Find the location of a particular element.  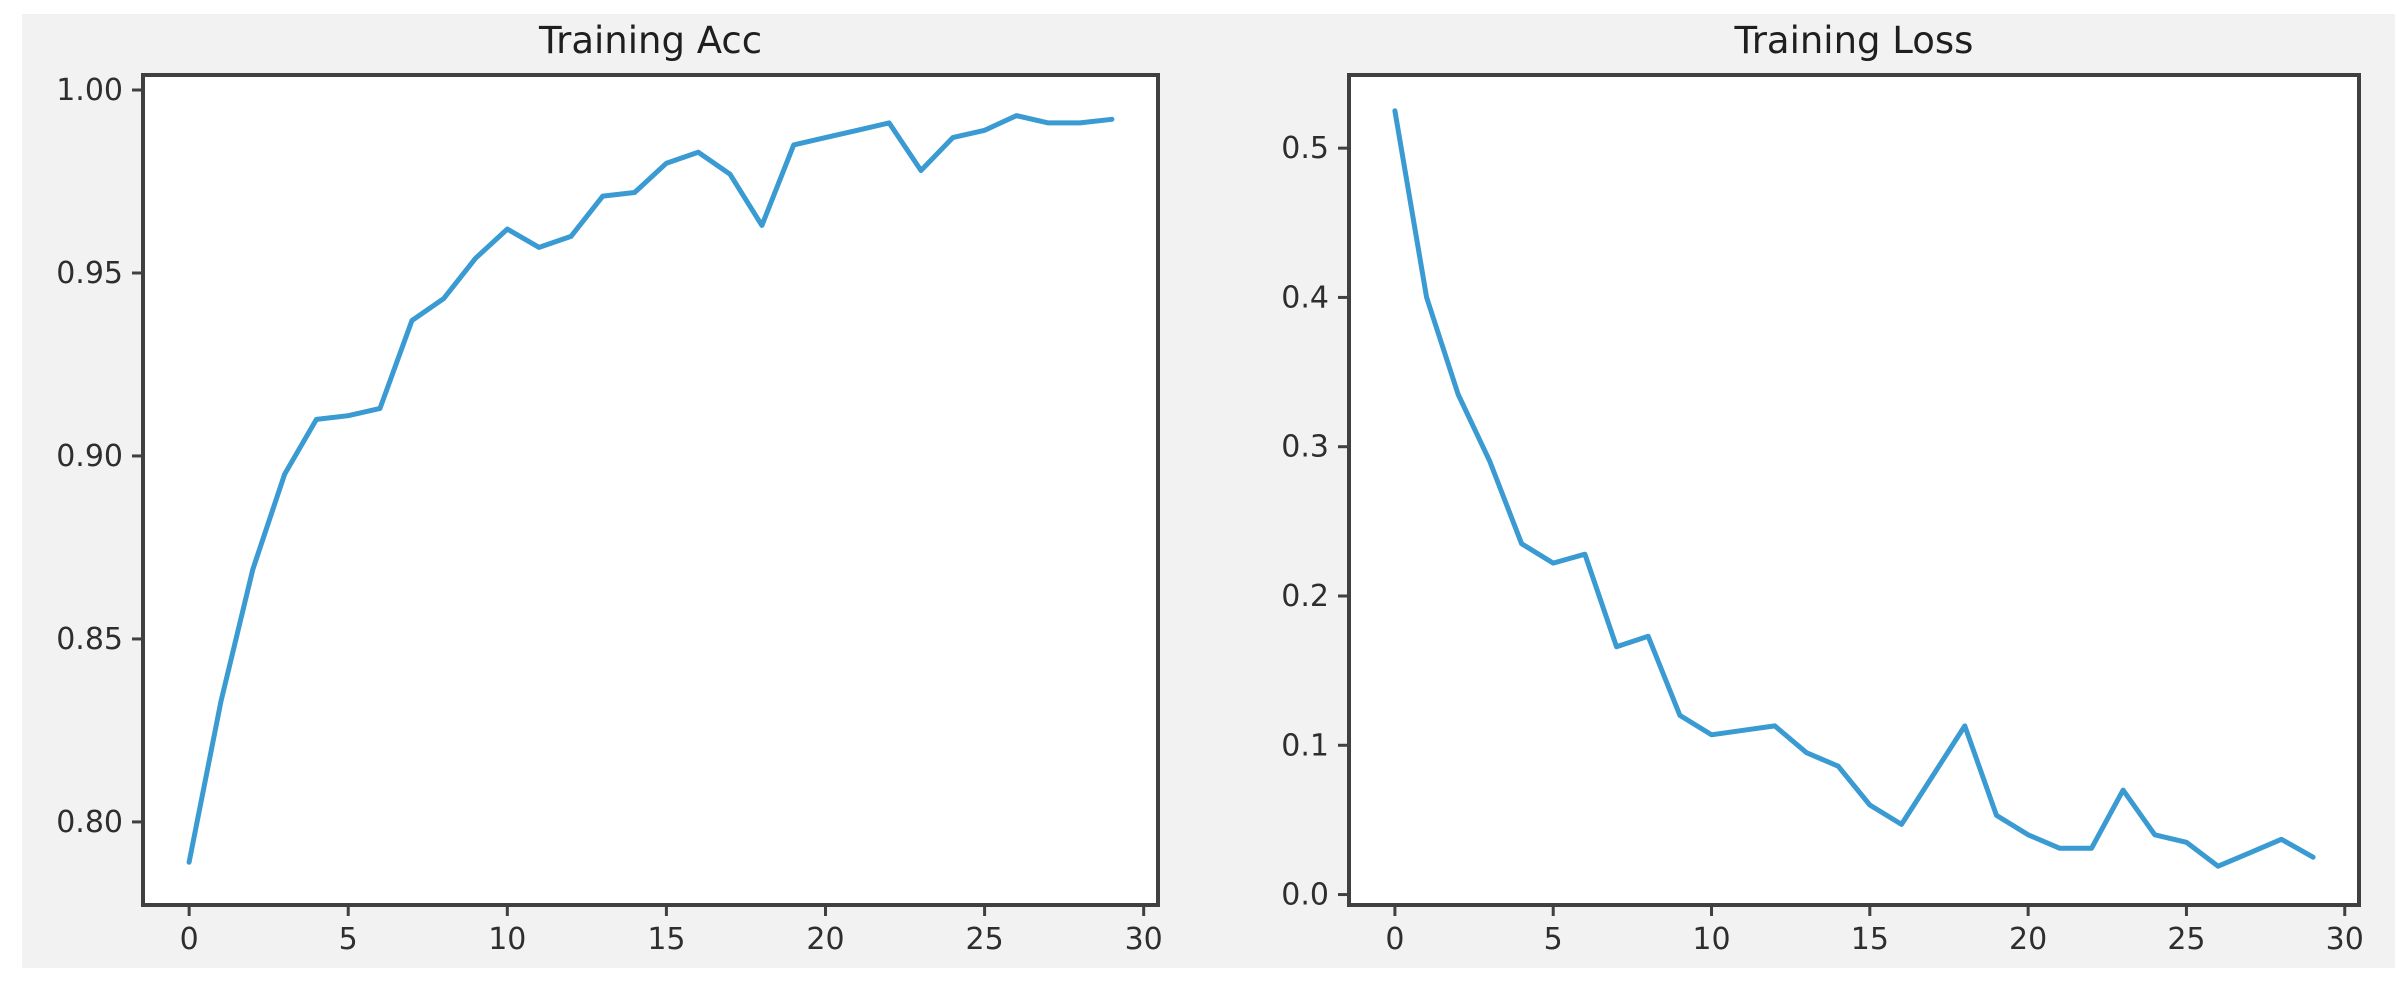

y-tick-label: 1.00 is located at coordinates (89, 90).